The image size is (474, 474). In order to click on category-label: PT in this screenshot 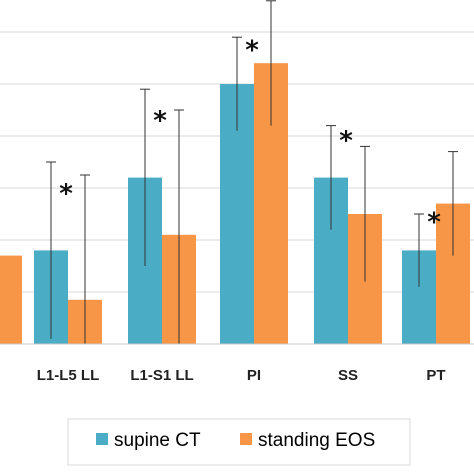, I will do `click(435, 375)`.